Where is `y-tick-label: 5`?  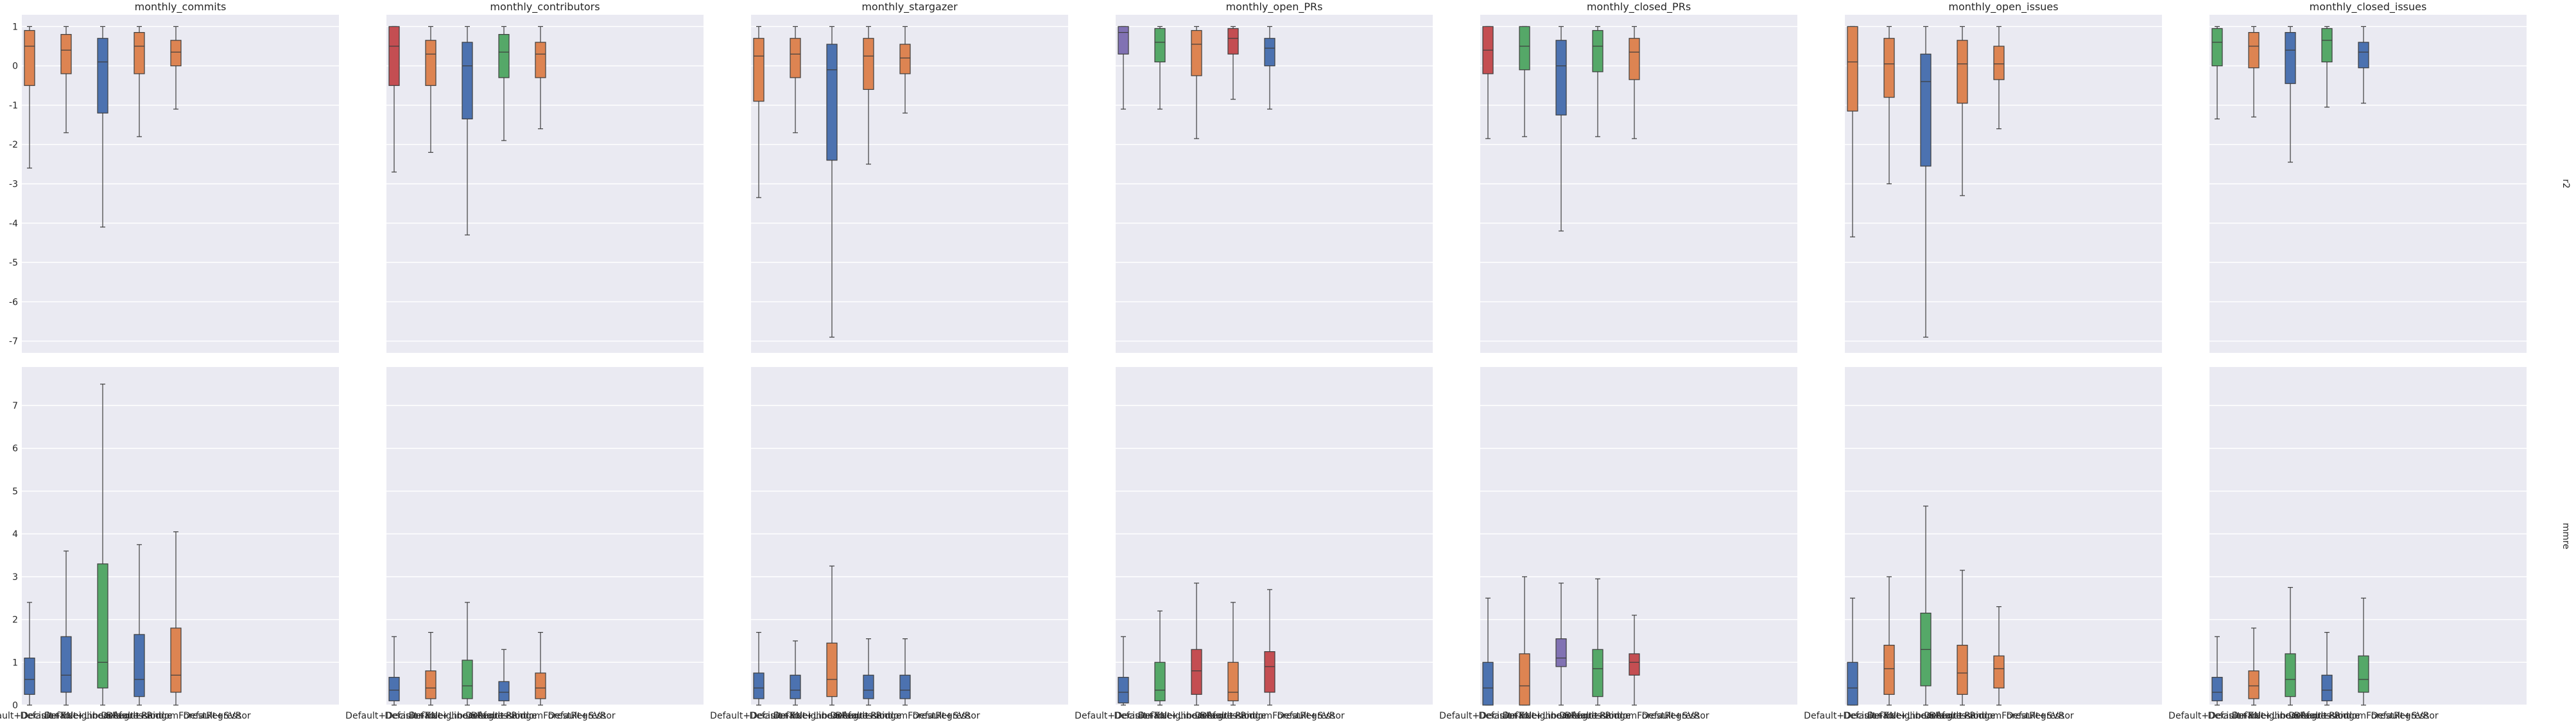 y-tick-label: 5 is located at coordinates (15, 491).